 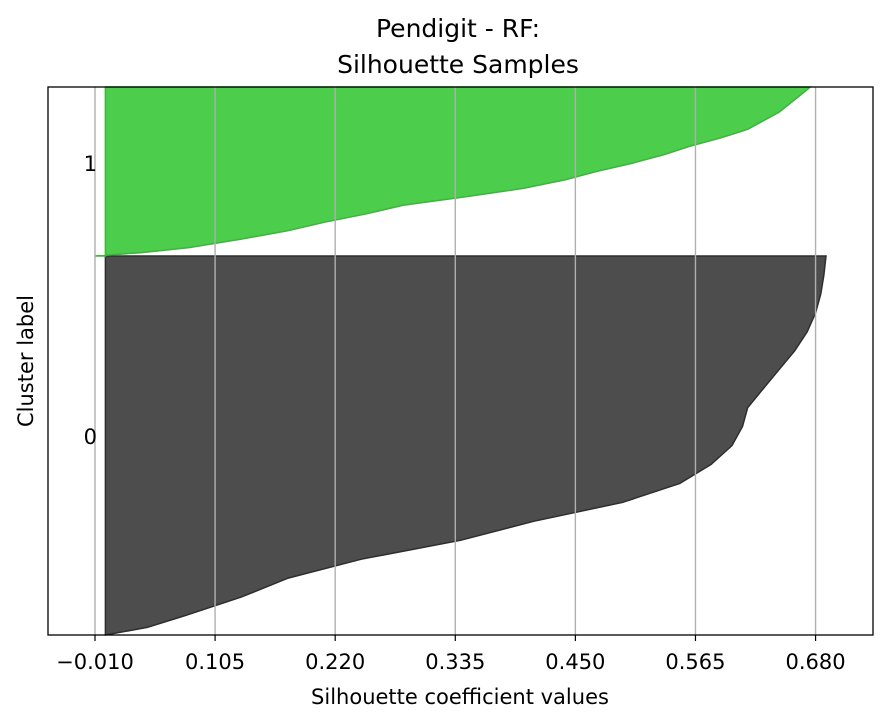 What do you see at coordinates (460, 697) in the screenshot?
I see `x-axis-label: Silhouette coefficient values` at bounding box center [460, 697].